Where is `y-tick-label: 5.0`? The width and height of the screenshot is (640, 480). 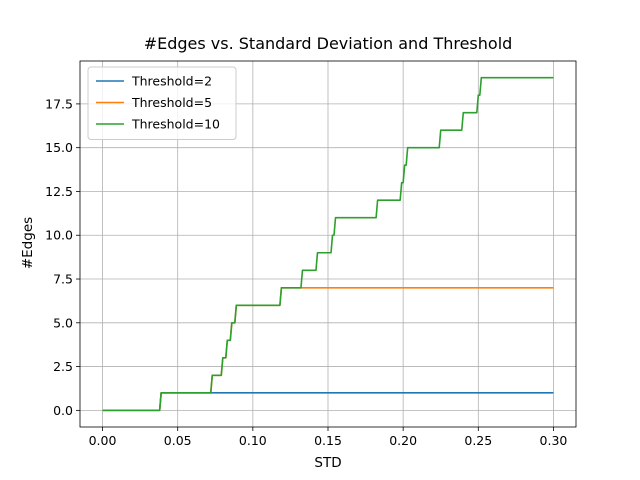 y-tick-label: 5.0 is located at coordinates (63, 322).